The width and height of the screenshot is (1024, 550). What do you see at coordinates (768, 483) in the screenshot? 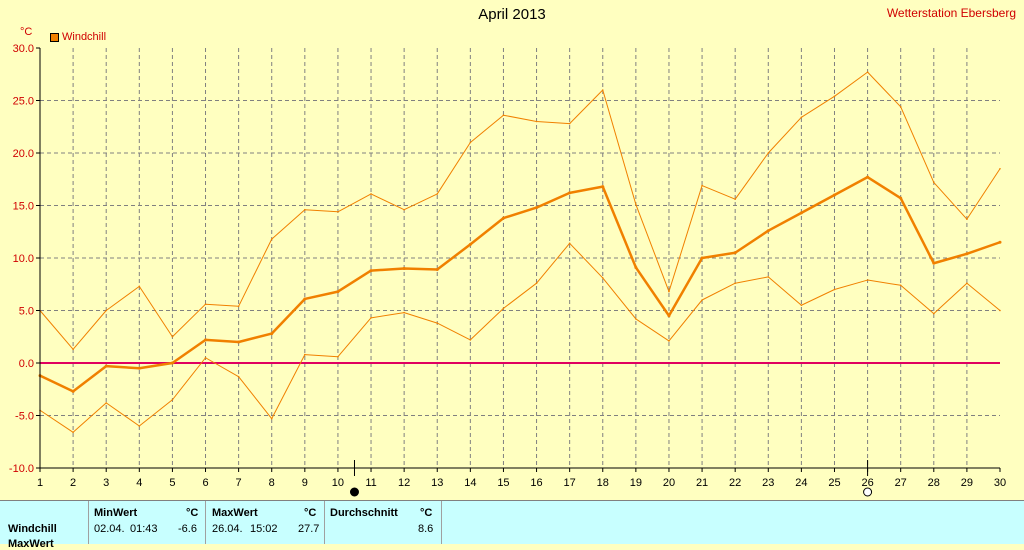
I see `x-tick-label: 23` at bounding box center [768, 483].